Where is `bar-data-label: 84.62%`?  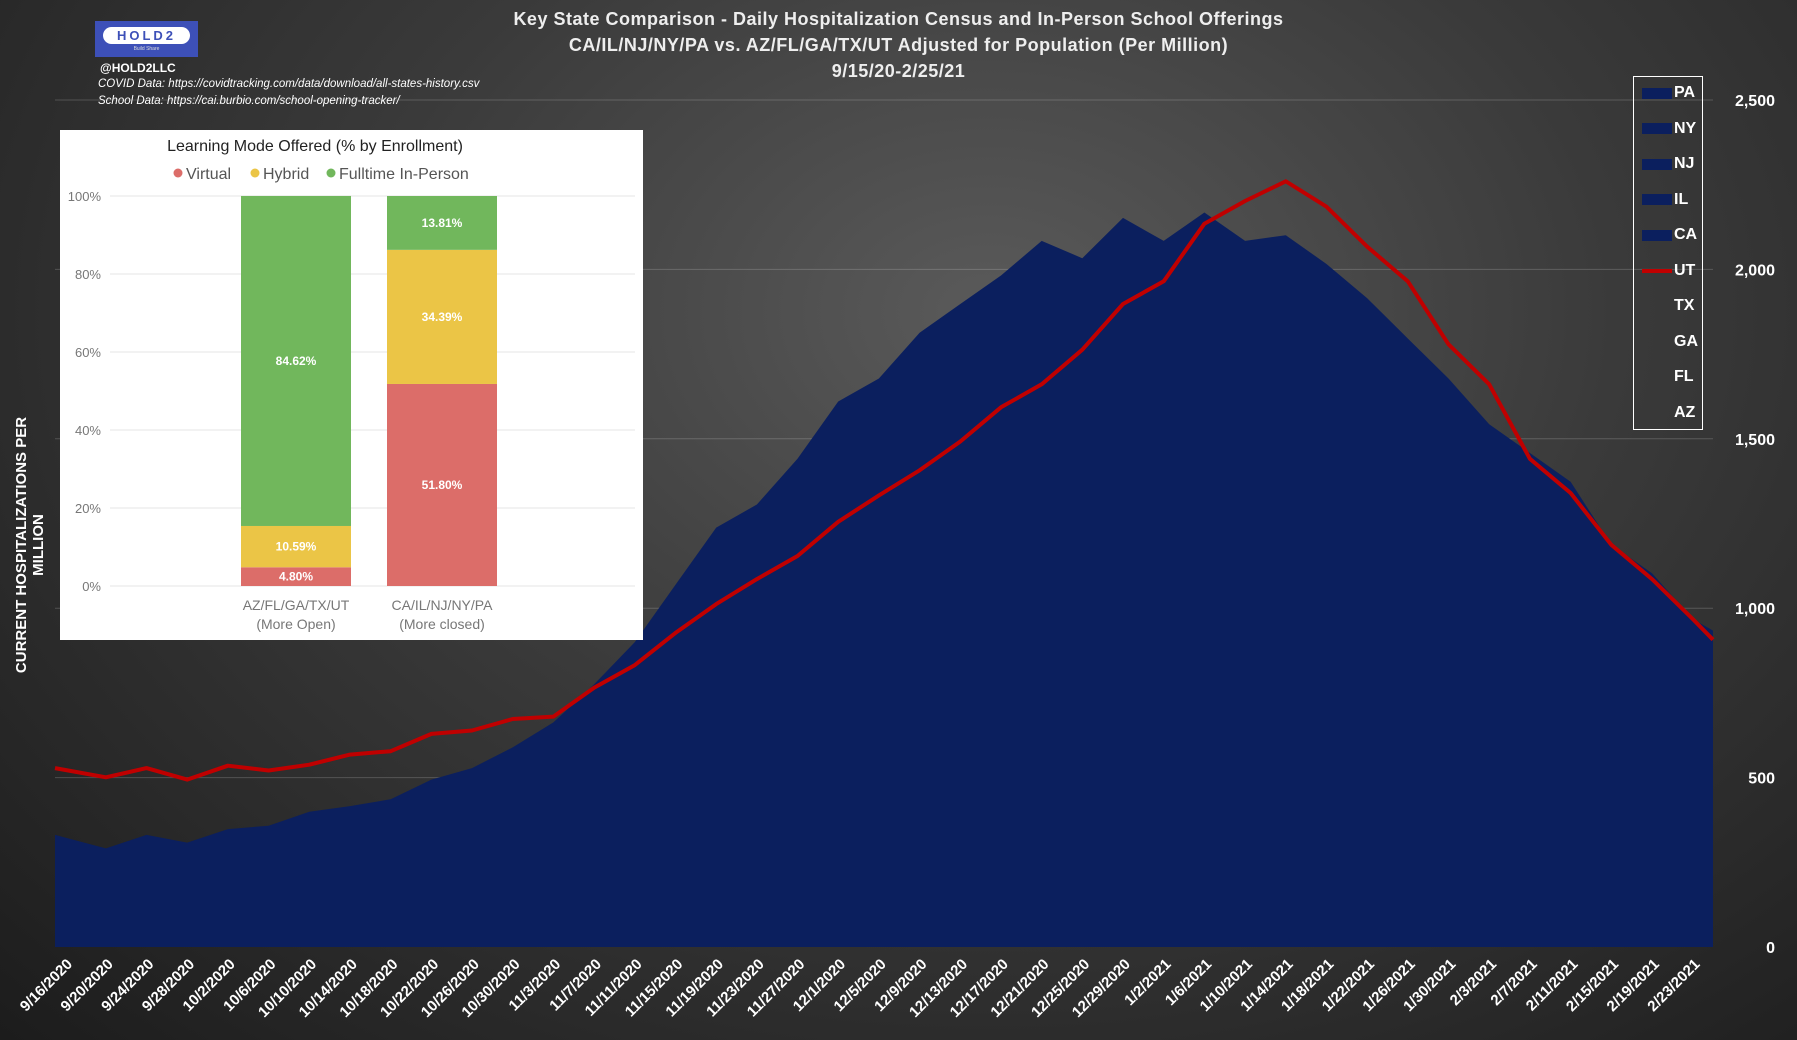
bar-data-label: 84.62% is located at coordinates (296, 361).